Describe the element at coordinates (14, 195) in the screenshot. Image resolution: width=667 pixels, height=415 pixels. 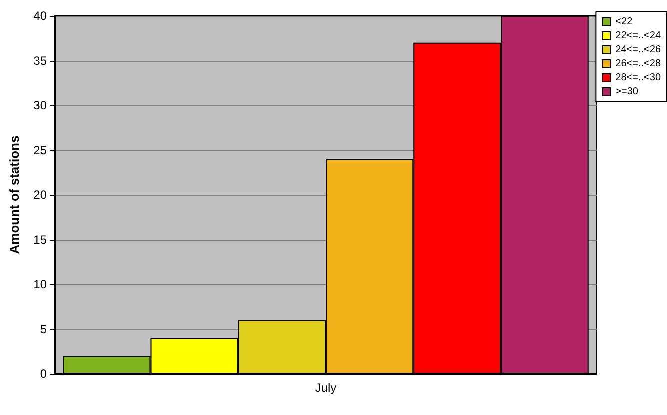
I see `y-axis-title: Amount of stations` at that location.